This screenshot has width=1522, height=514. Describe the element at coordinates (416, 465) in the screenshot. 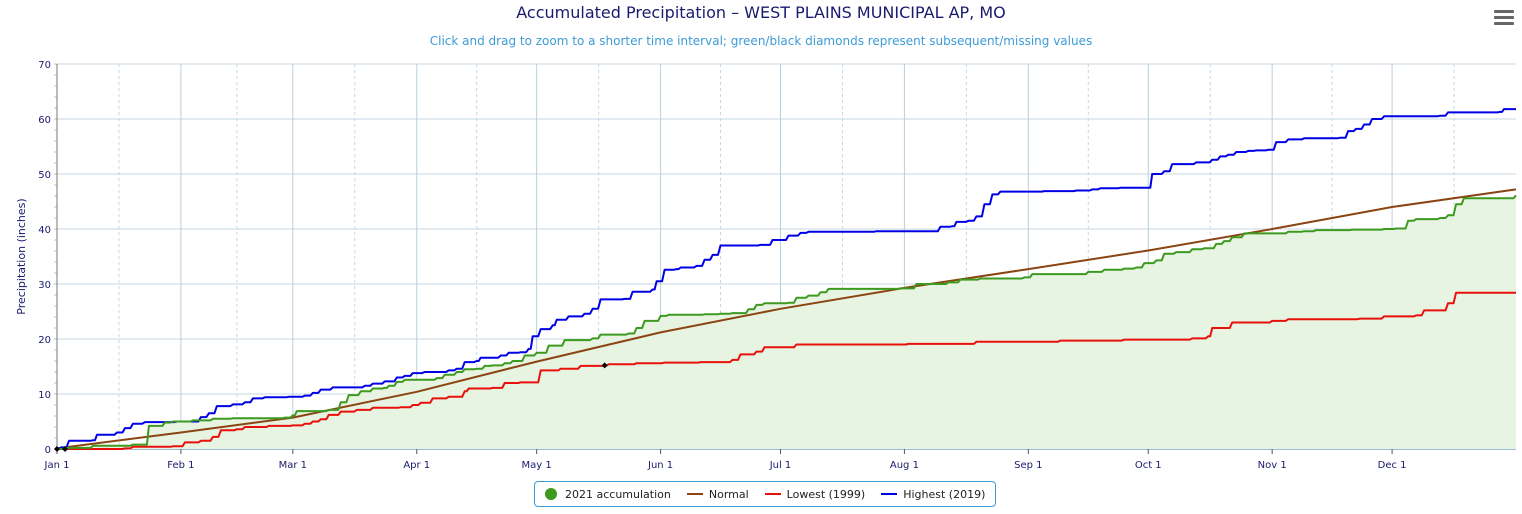

I see `x-tick-label: Apr 1` at that location.